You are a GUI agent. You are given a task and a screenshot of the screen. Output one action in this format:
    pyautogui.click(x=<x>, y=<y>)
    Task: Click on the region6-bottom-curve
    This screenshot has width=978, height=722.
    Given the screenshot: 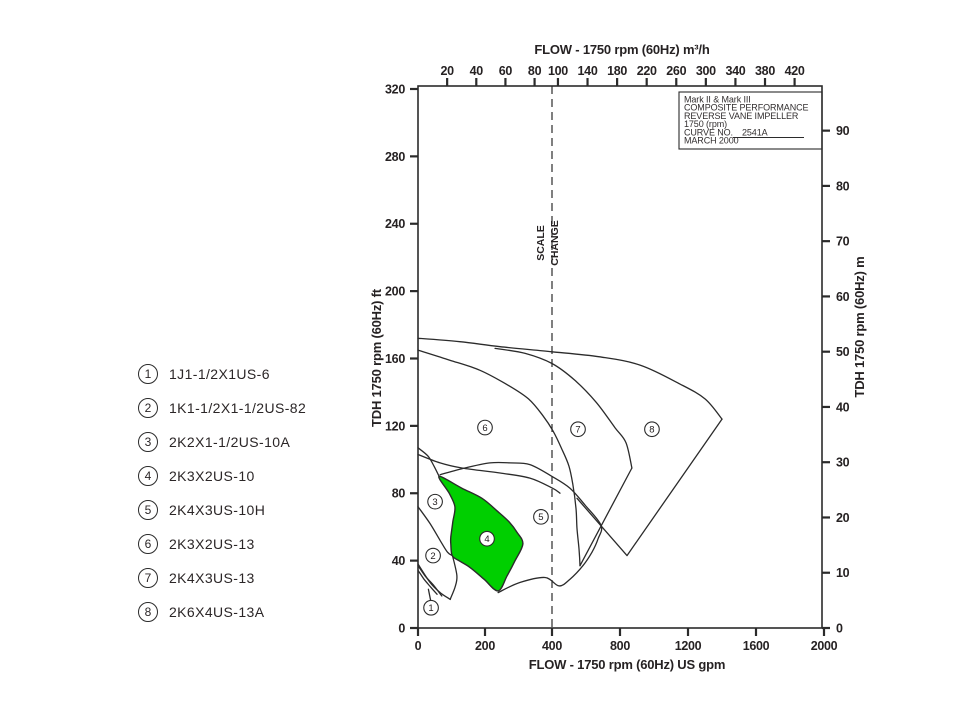 What is the action you would take?
    pyautogui.click(x=489, y=473)
    